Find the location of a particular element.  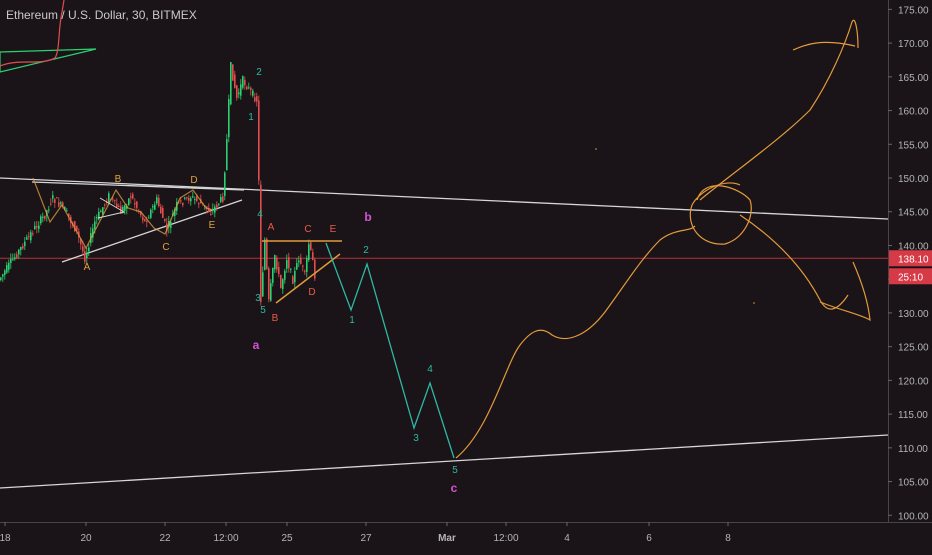

orange-lower-arrow is located at coordinates (794, 262).